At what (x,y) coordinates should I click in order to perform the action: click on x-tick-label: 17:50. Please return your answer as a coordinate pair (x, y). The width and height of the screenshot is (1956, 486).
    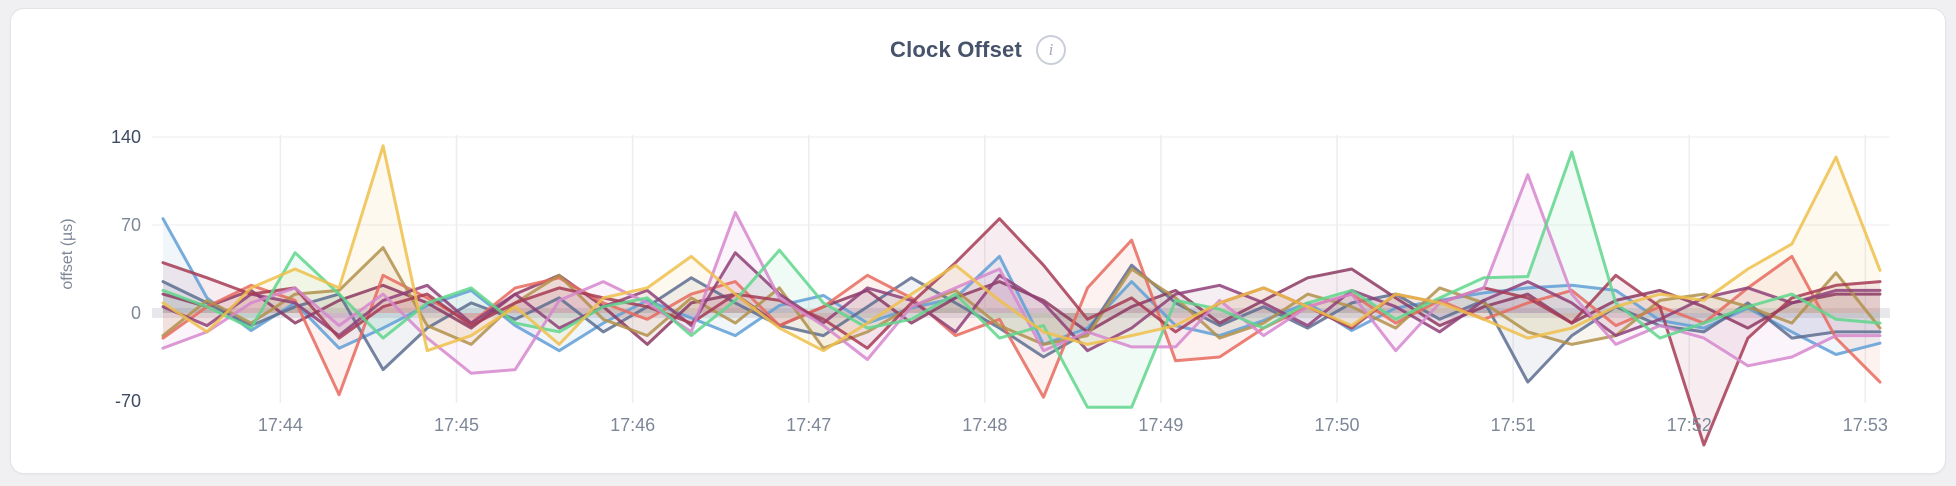
    Looking at the image, I should click on (1336, 425).